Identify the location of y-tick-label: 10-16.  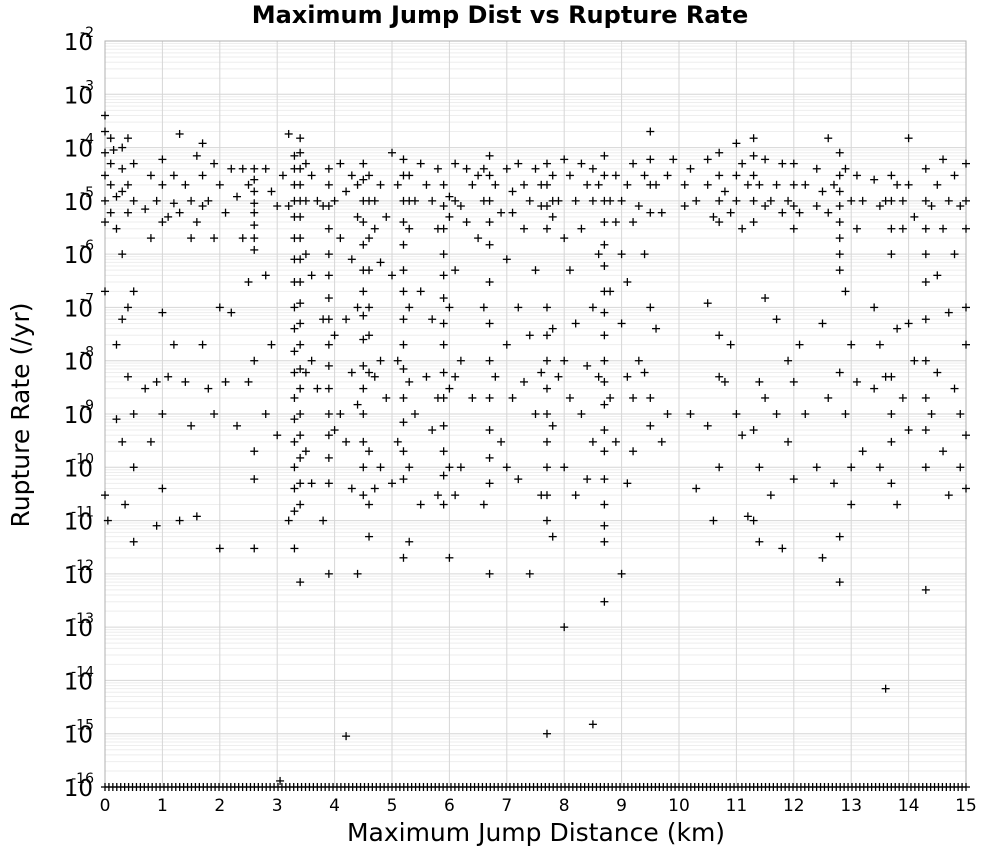
(79, 786).